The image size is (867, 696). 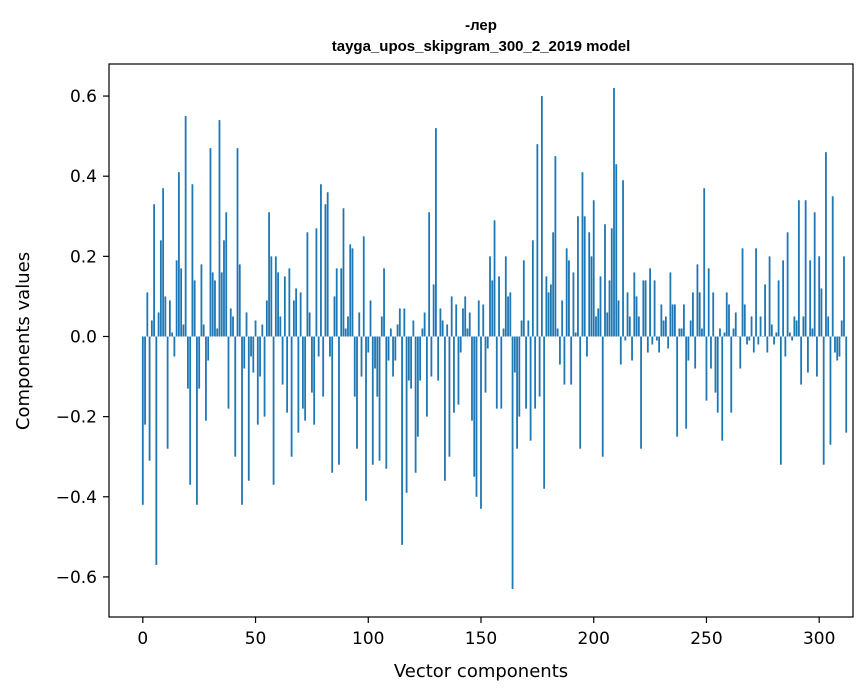 I want to click on y-tick-label: 0.6, so click(x=83, y=97).